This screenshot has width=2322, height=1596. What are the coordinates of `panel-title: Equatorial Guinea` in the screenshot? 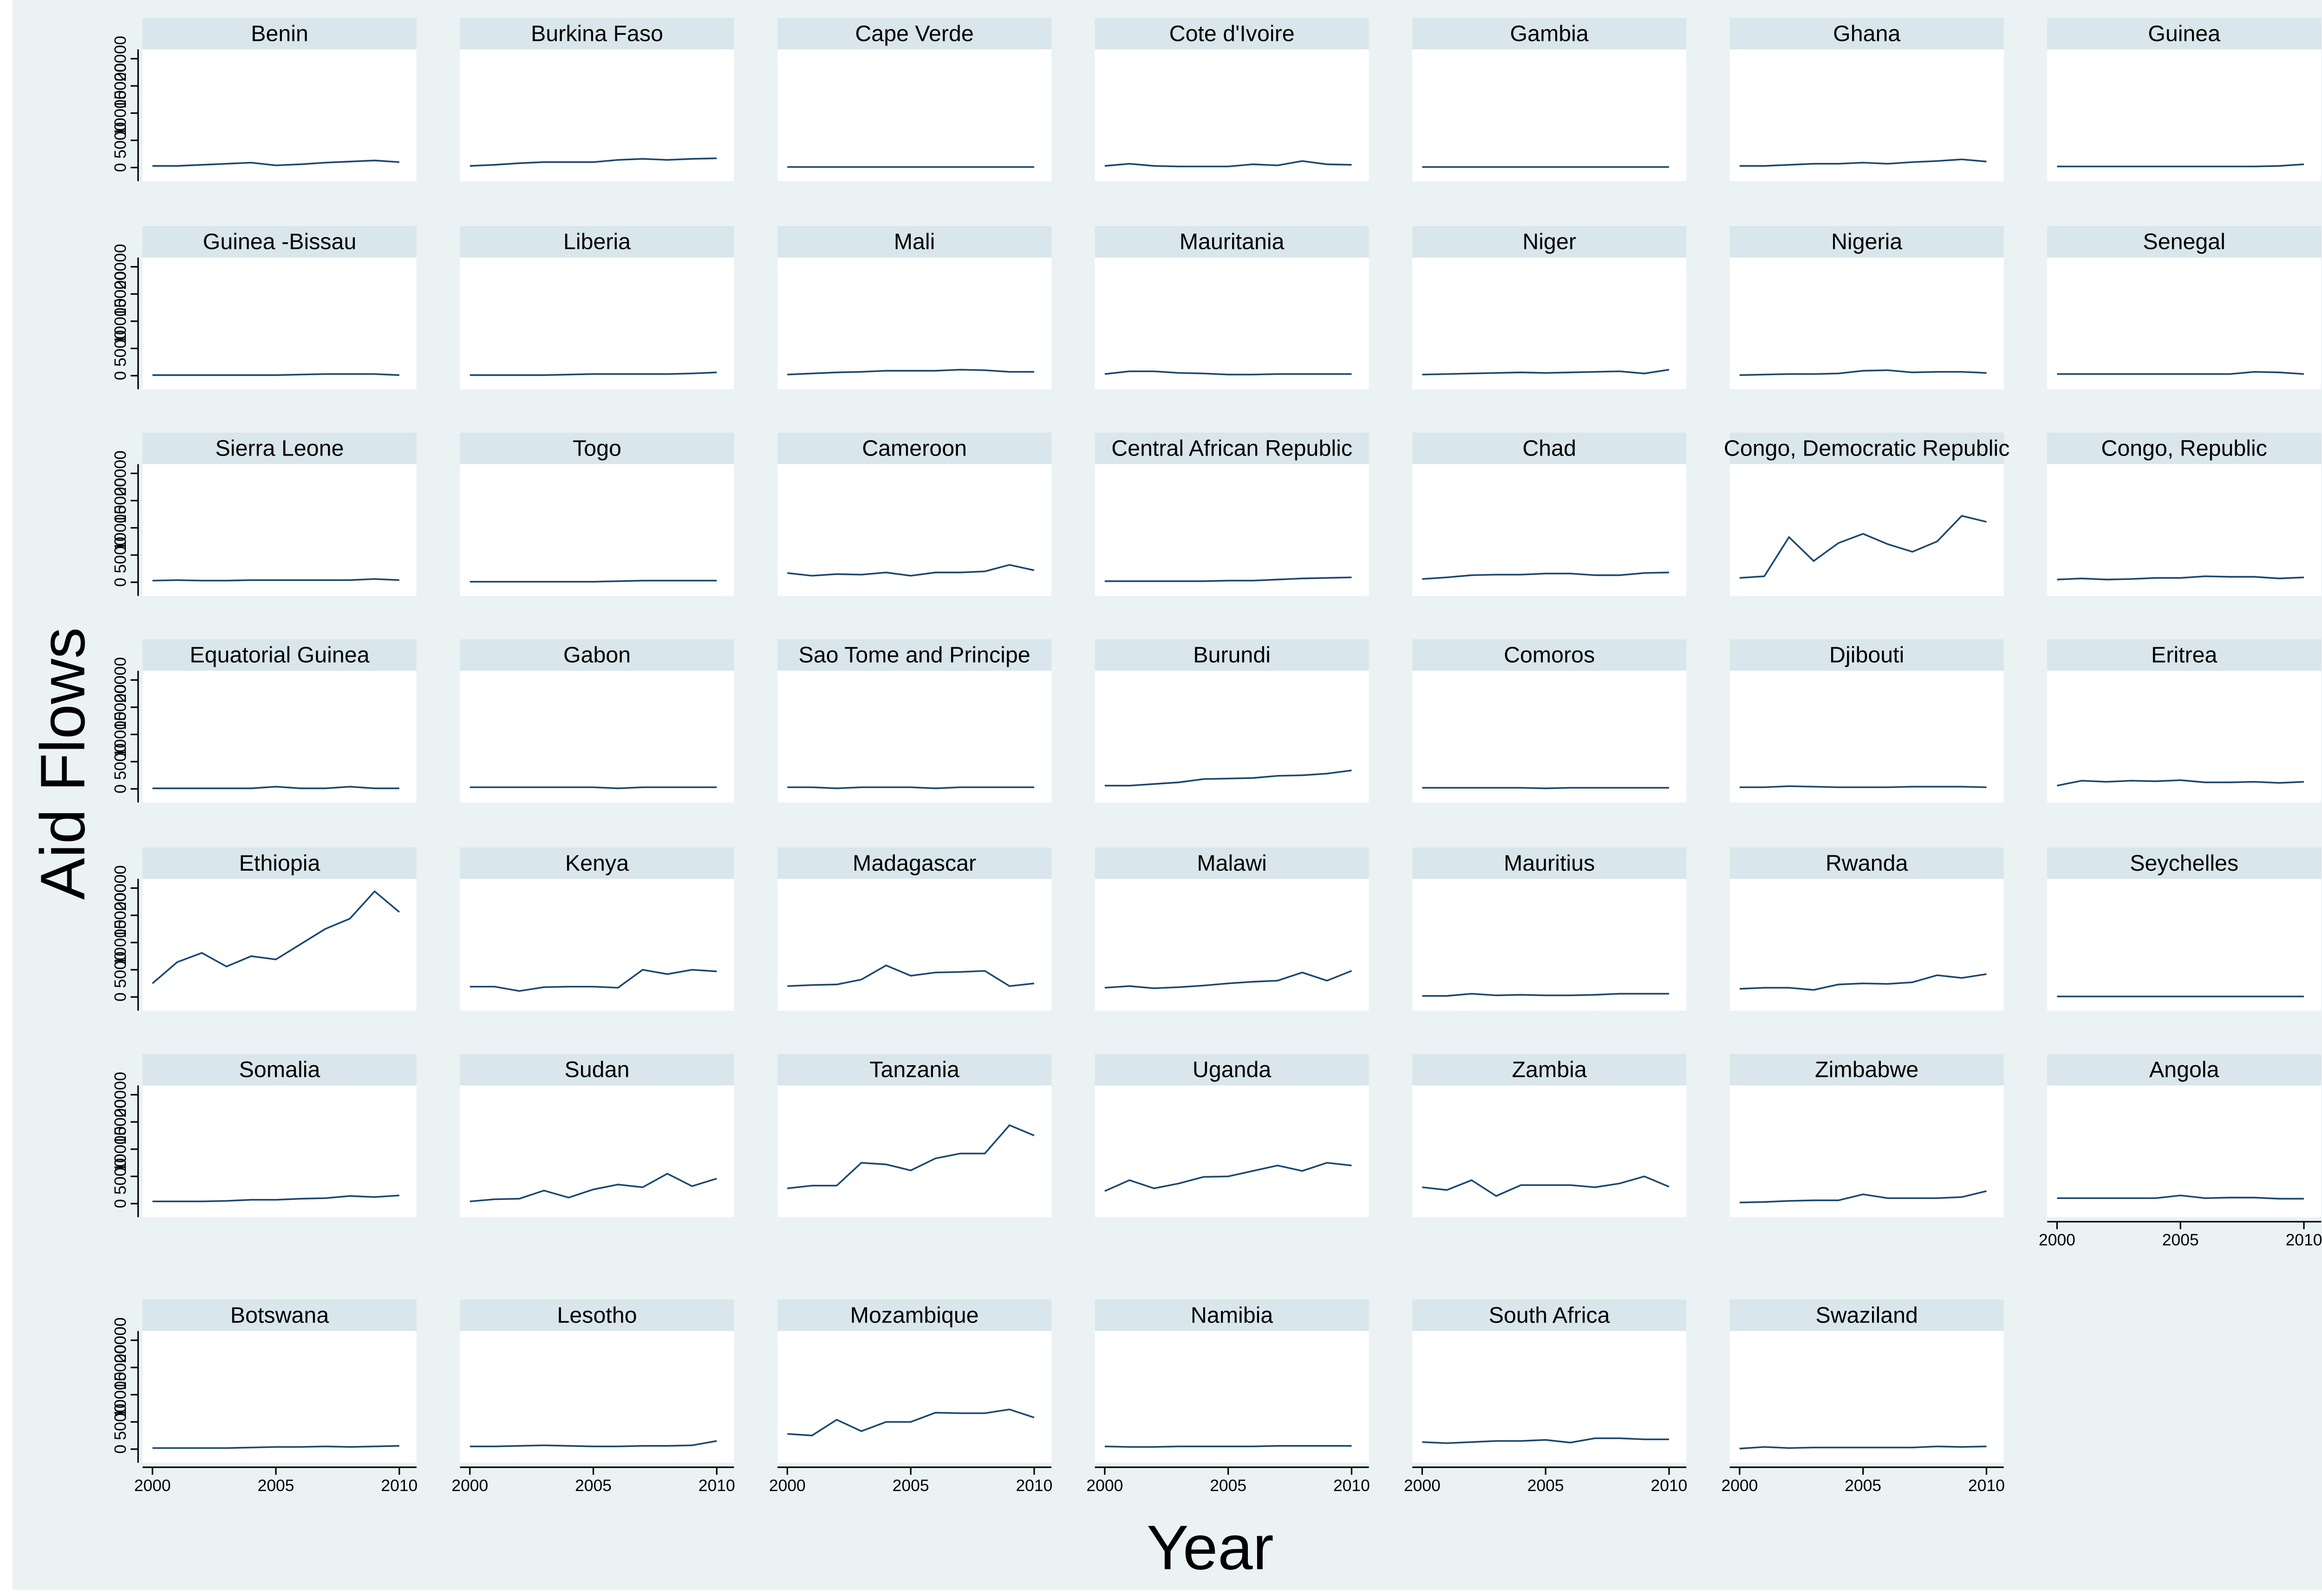 It's located at (279, 655).